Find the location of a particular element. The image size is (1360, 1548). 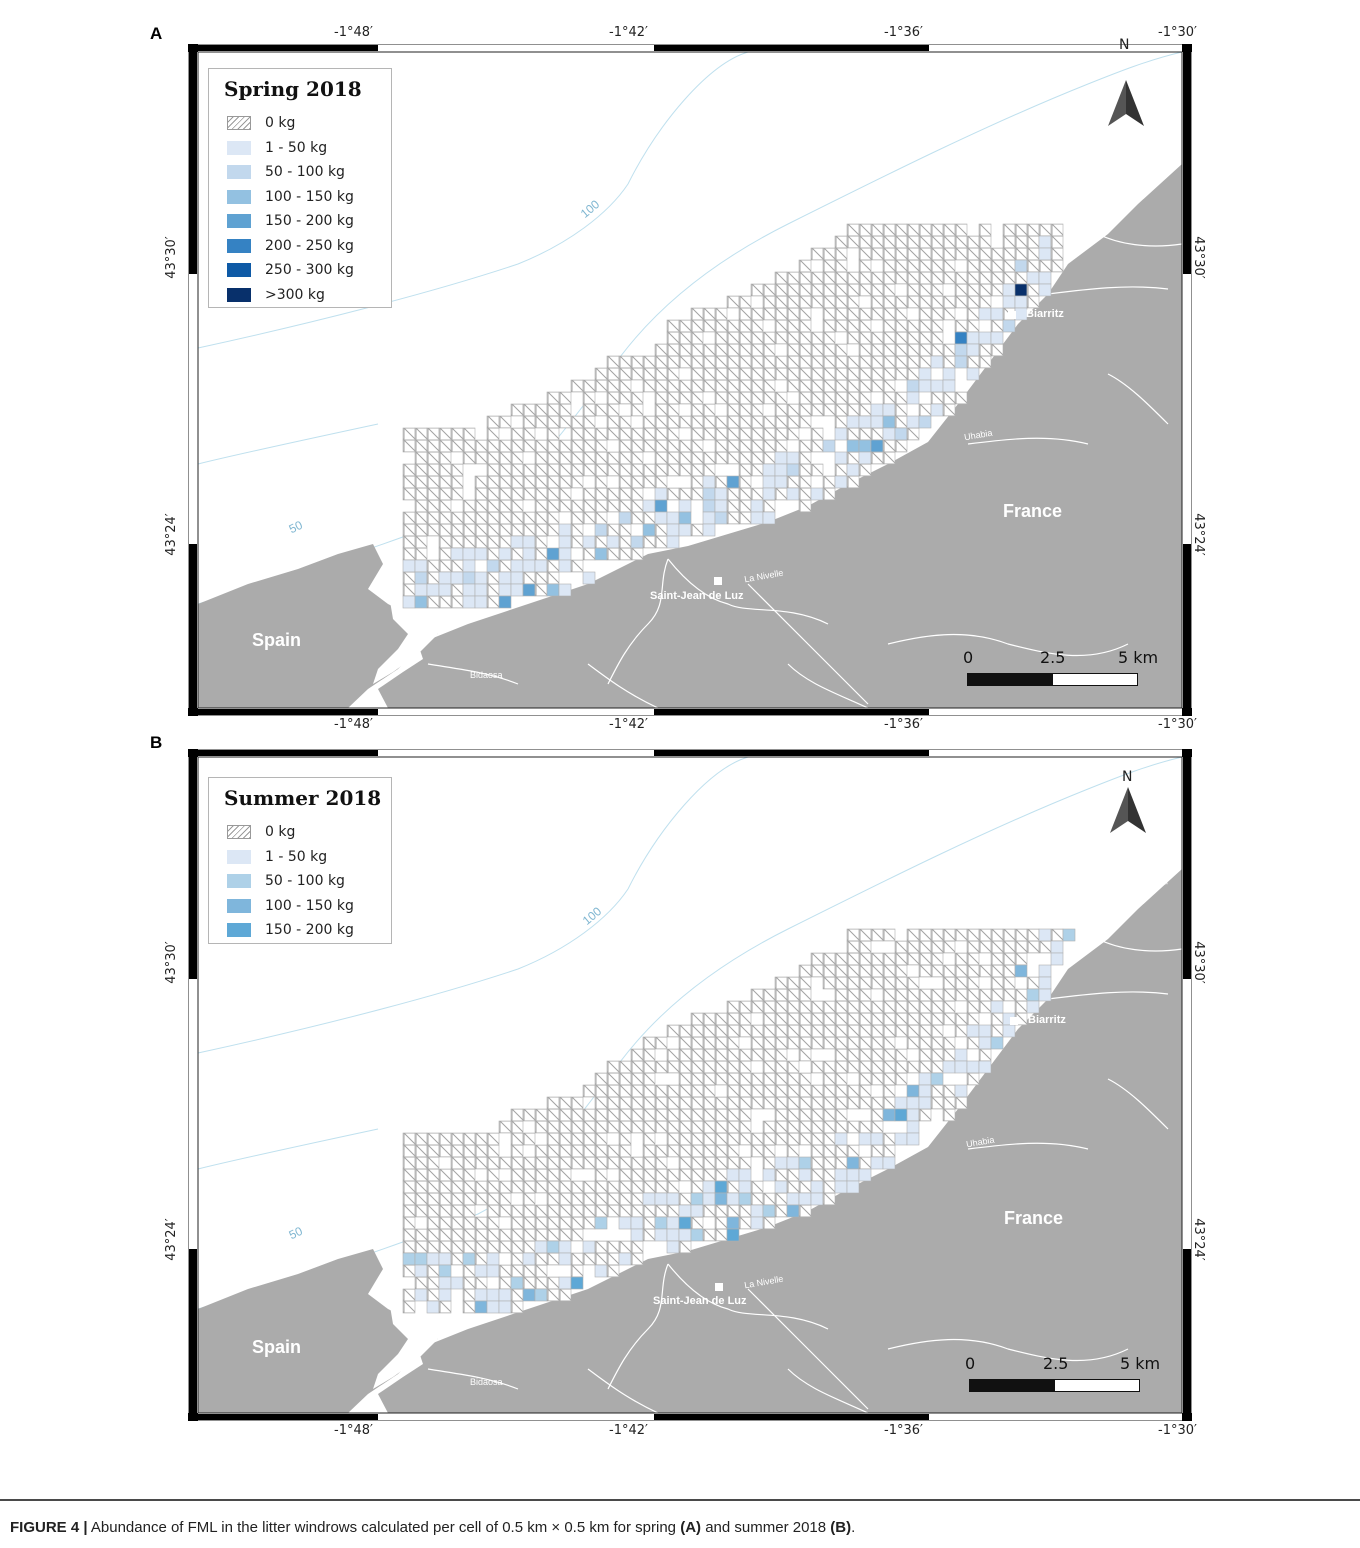

legend-label: 150 - 200 kg is located at coordinates (309, 221).